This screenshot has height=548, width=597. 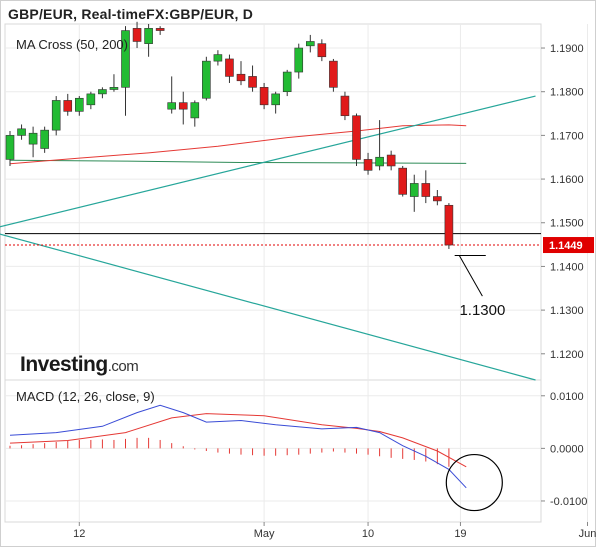 I want to click on ma200-line, so click(x=238, y=161).